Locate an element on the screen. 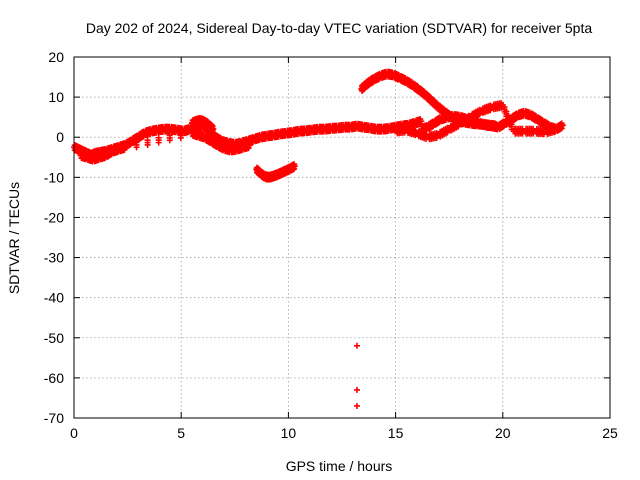 This screenshot has height=480, width=640. y-tick-label: 10 is located at coordinates (56, 97).